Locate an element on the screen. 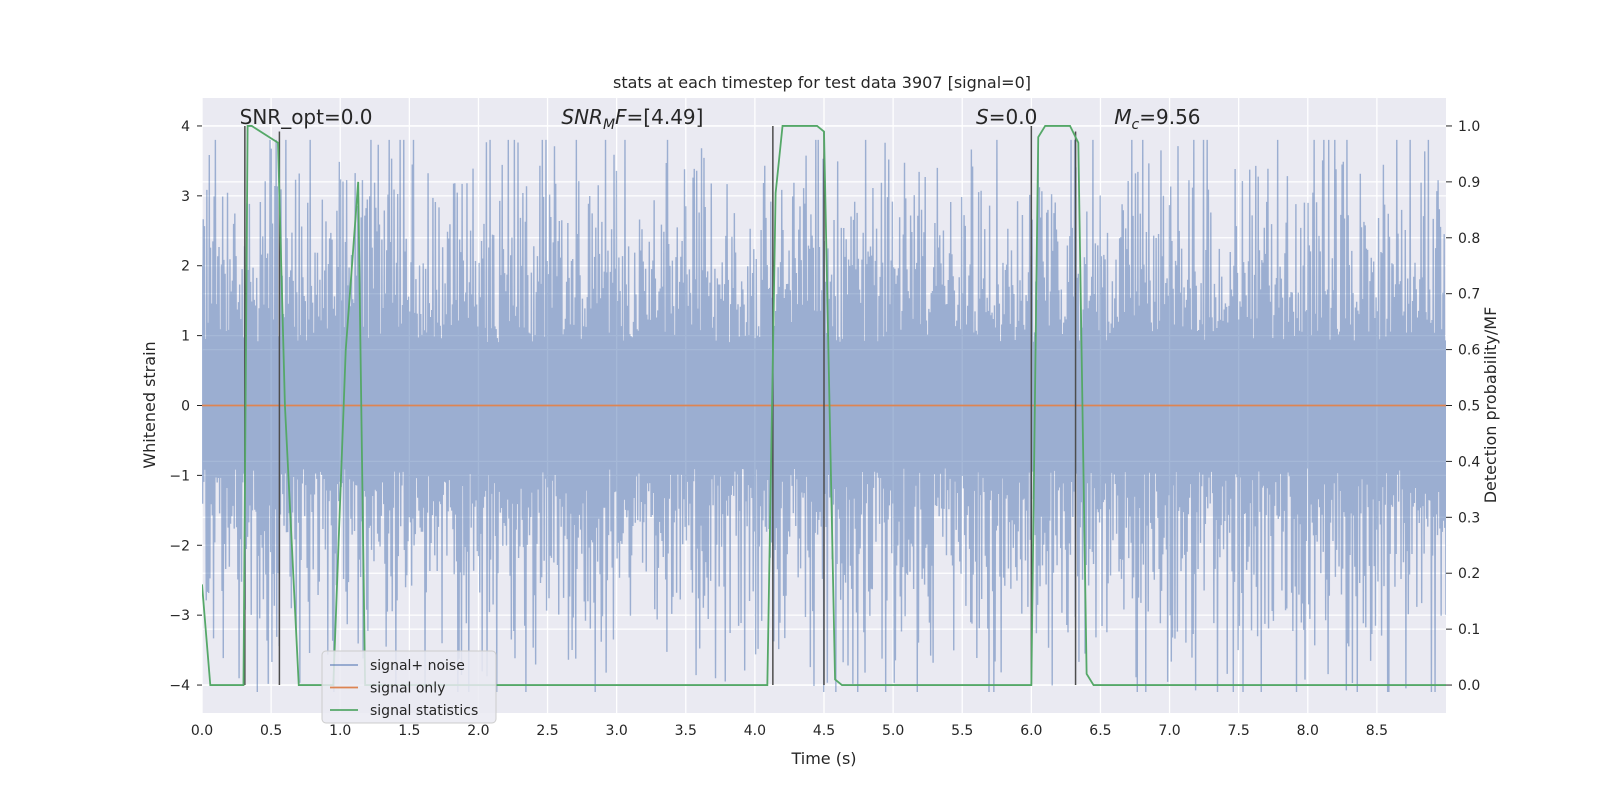 The height and width of the screenshot is (805, 1600). annotation-main: M is located at coordinates (1122, 117).